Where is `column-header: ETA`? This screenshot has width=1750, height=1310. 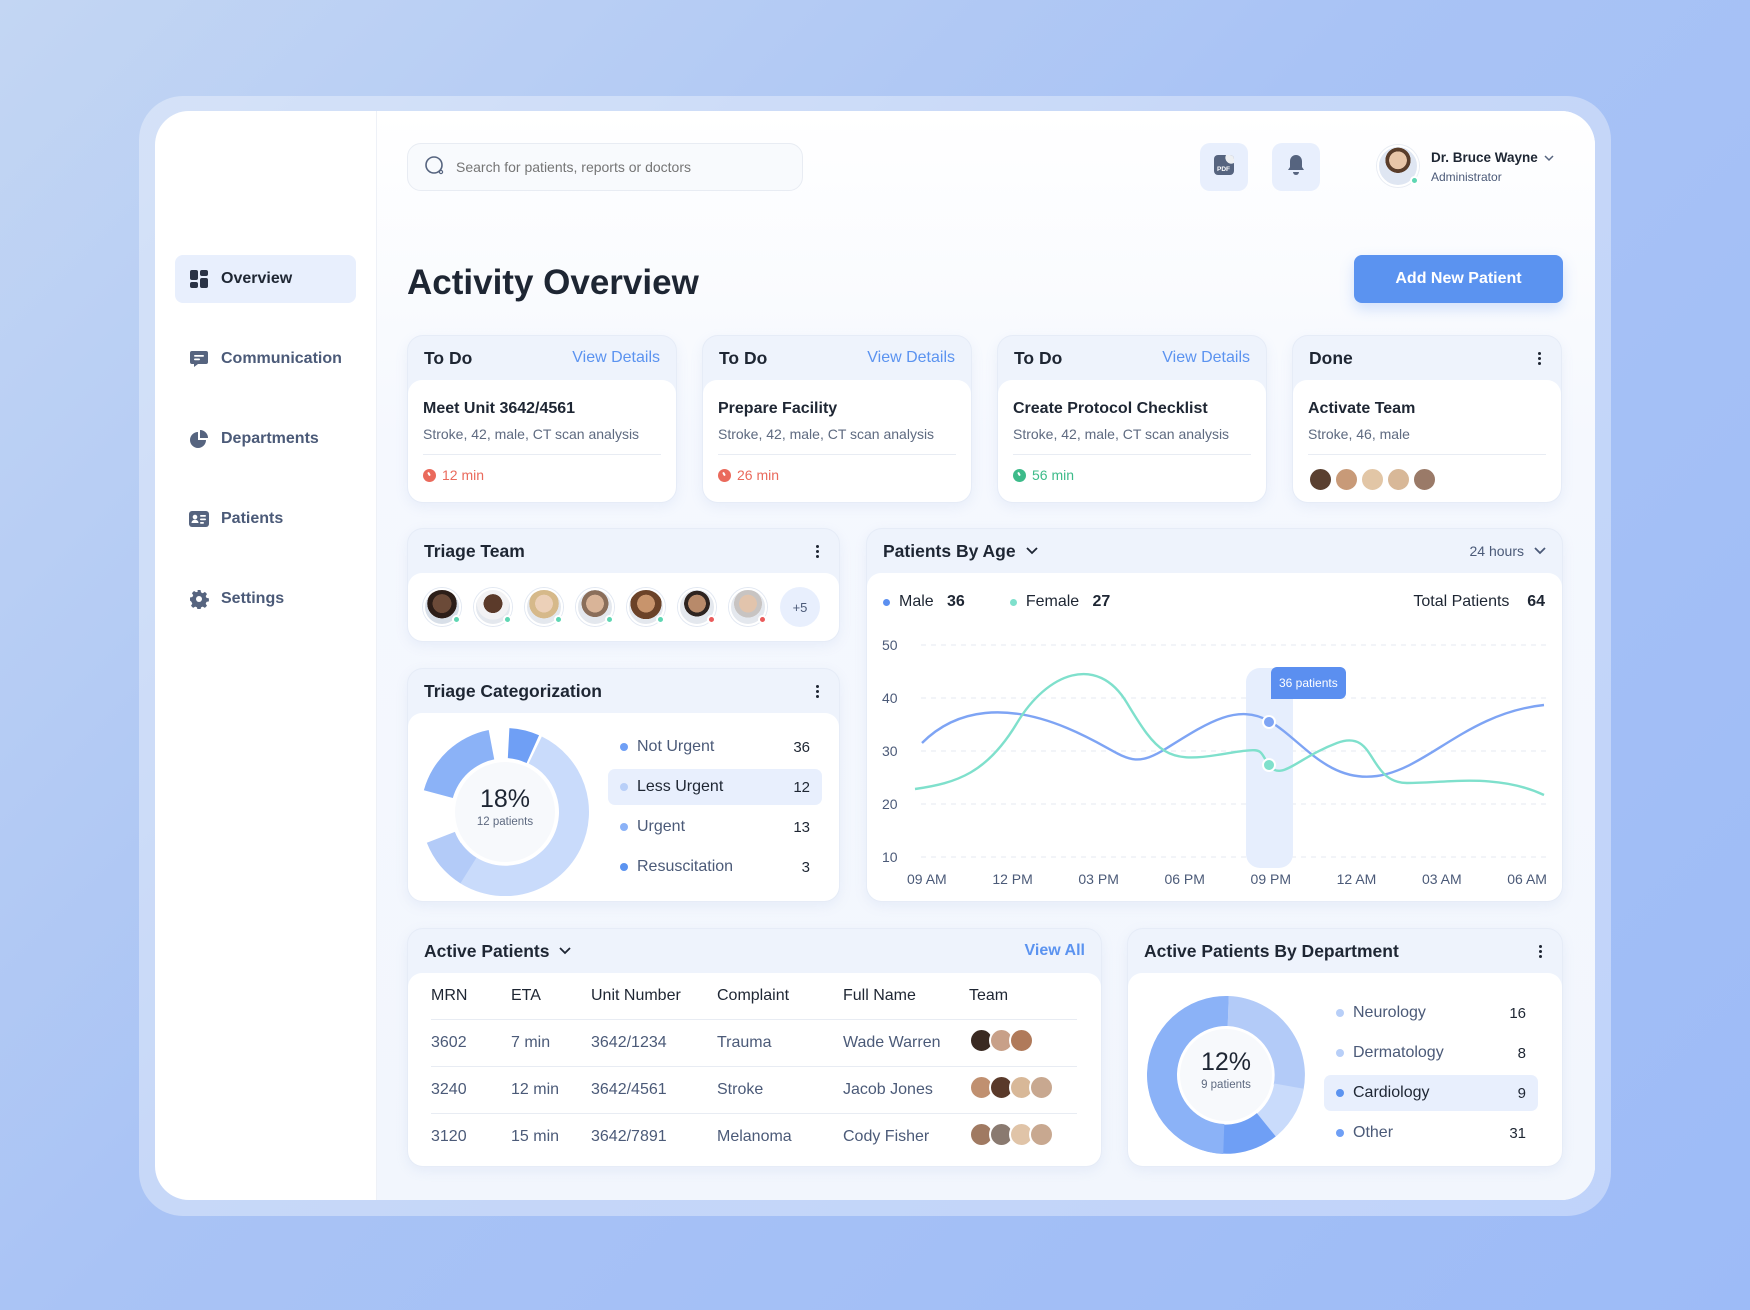 column-header: ETA is located at coordinates (551, 996).